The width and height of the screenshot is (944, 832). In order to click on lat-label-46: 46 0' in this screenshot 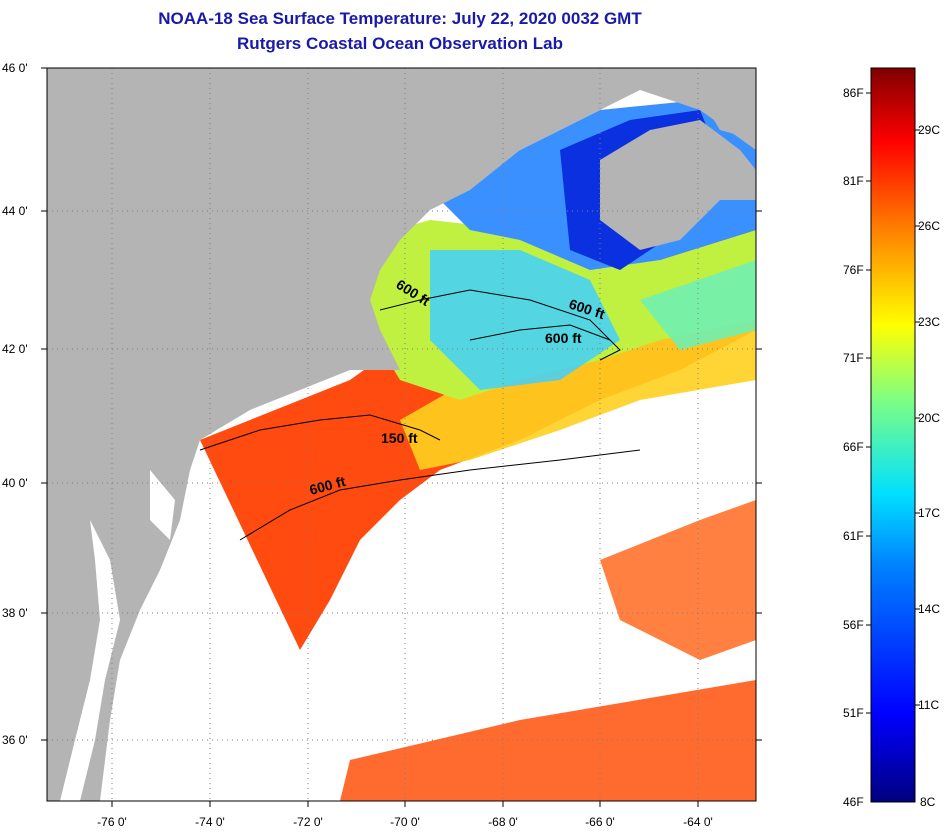, I will do `click(15, 68)`.